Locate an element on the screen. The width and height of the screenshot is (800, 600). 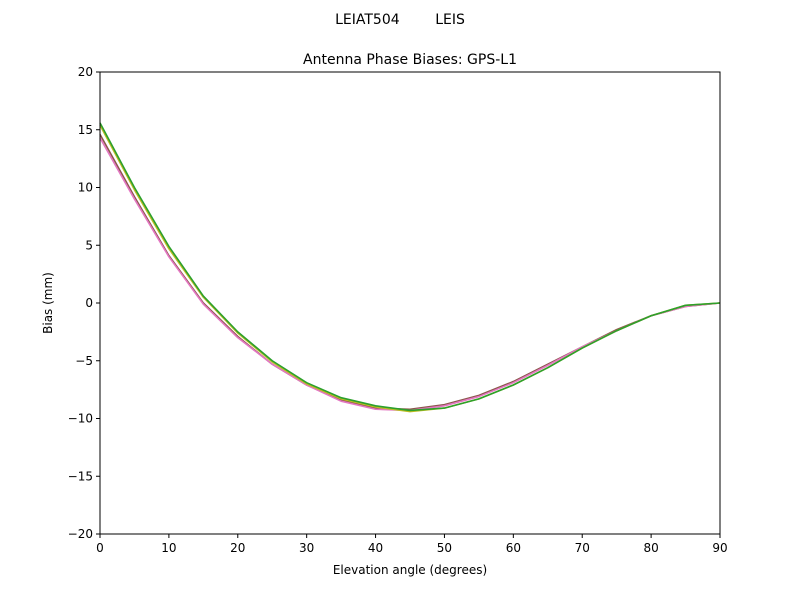
x-tick-label: 70 is located at coordinates (582, 548).